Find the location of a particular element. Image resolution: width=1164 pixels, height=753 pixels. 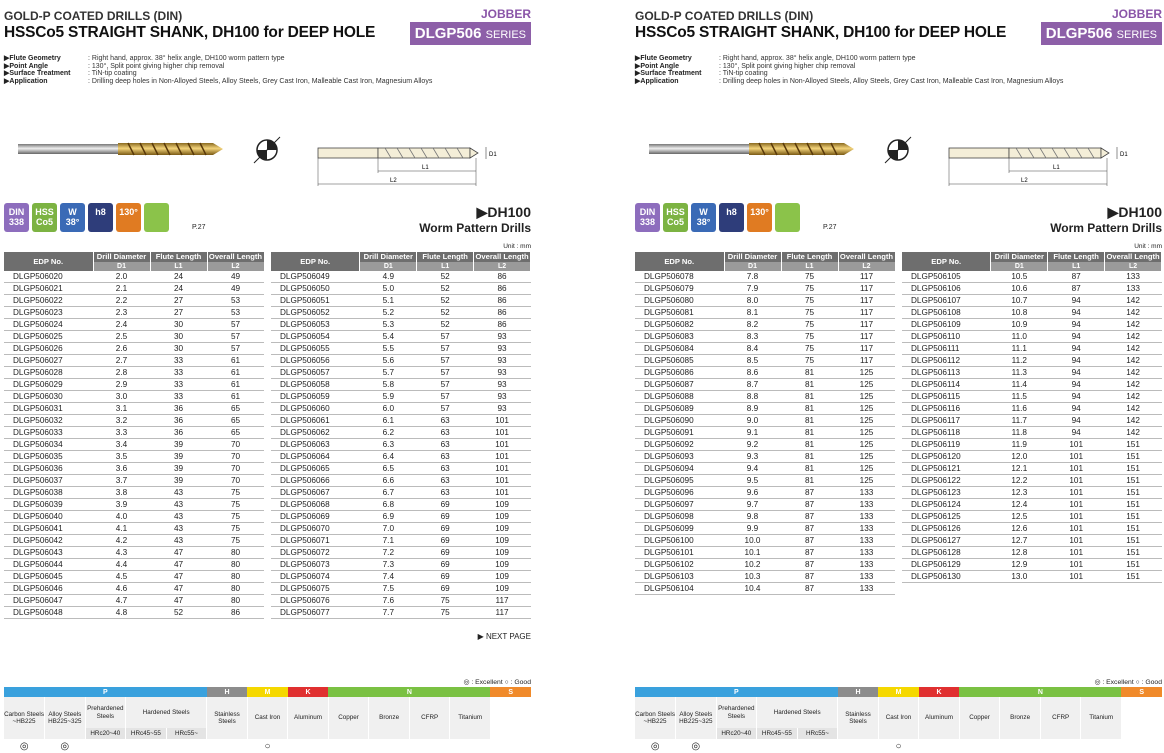

table-row: DLGP506031 3.1 36 65 is located at coordinates (134, 409).